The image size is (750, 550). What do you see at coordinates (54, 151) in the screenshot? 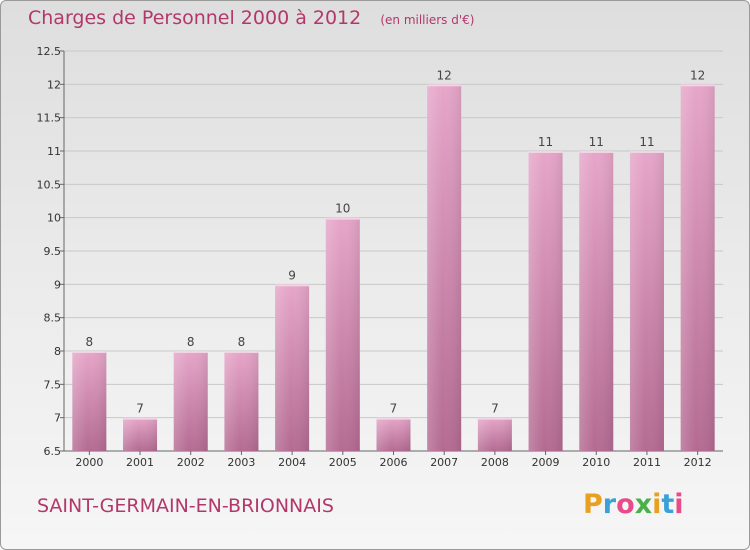
I see `y-tick-label: 11` at bounding box center [54, 151].